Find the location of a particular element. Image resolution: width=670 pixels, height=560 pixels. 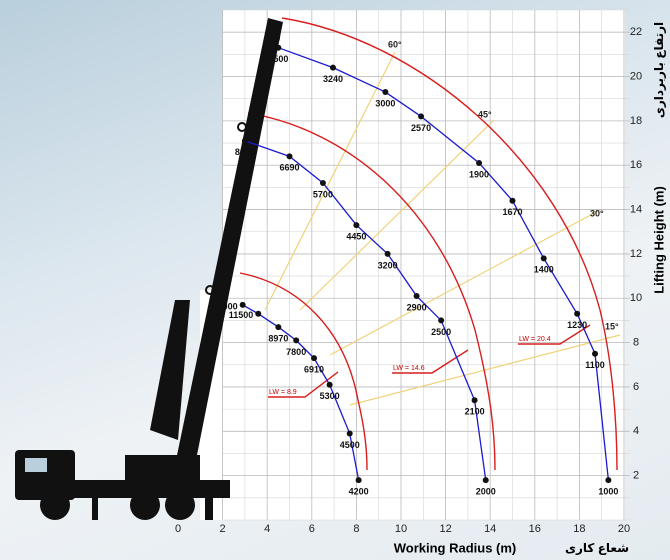

x-tick-label: 16 is located at coordinates (535, 529).